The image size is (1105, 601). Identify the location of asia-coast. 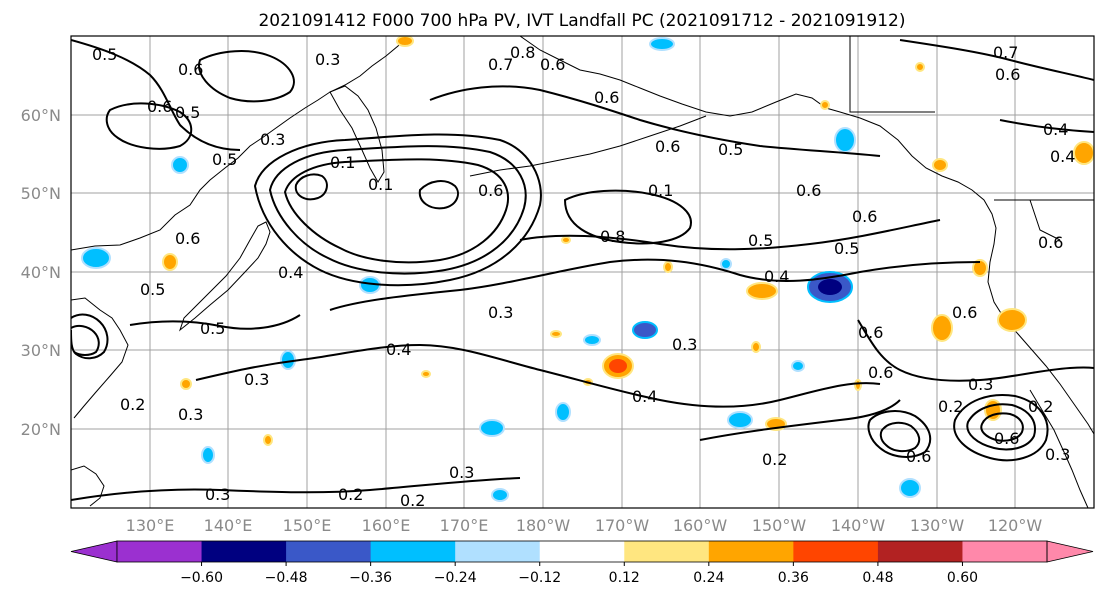
(240, 143).